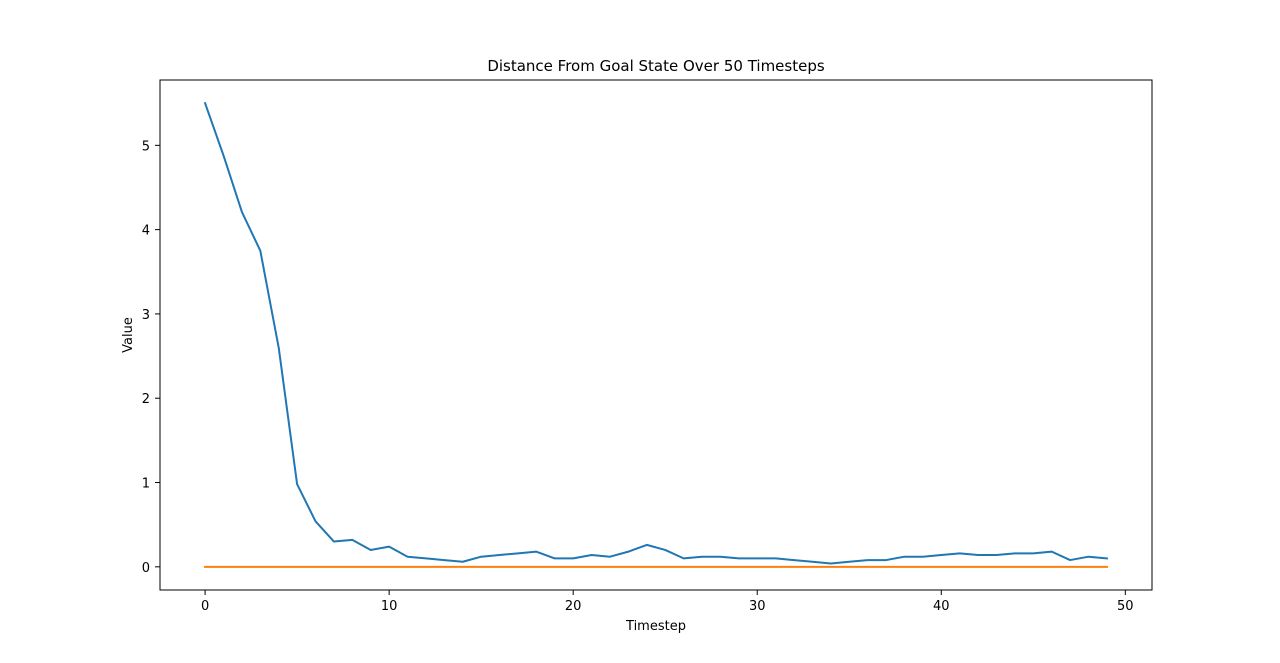 This screenshot has width=1280, height=663. Describe the element at coordinates (128, 335) in the screenshot. I see `y-axis-label: Value` at that location.